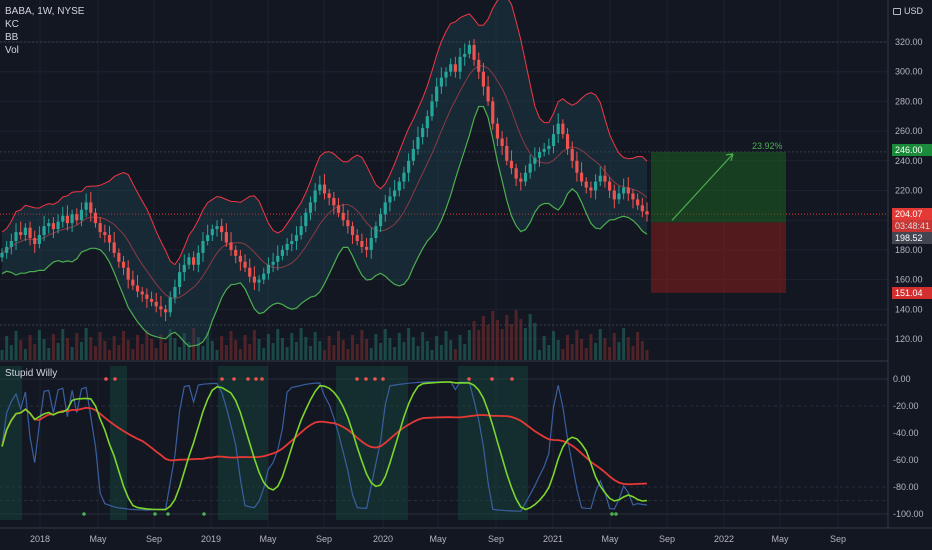  What do you see at coordinates (84, 514) in the screenshot?
I see `oversold-marker` at bounding box center [84, 514].